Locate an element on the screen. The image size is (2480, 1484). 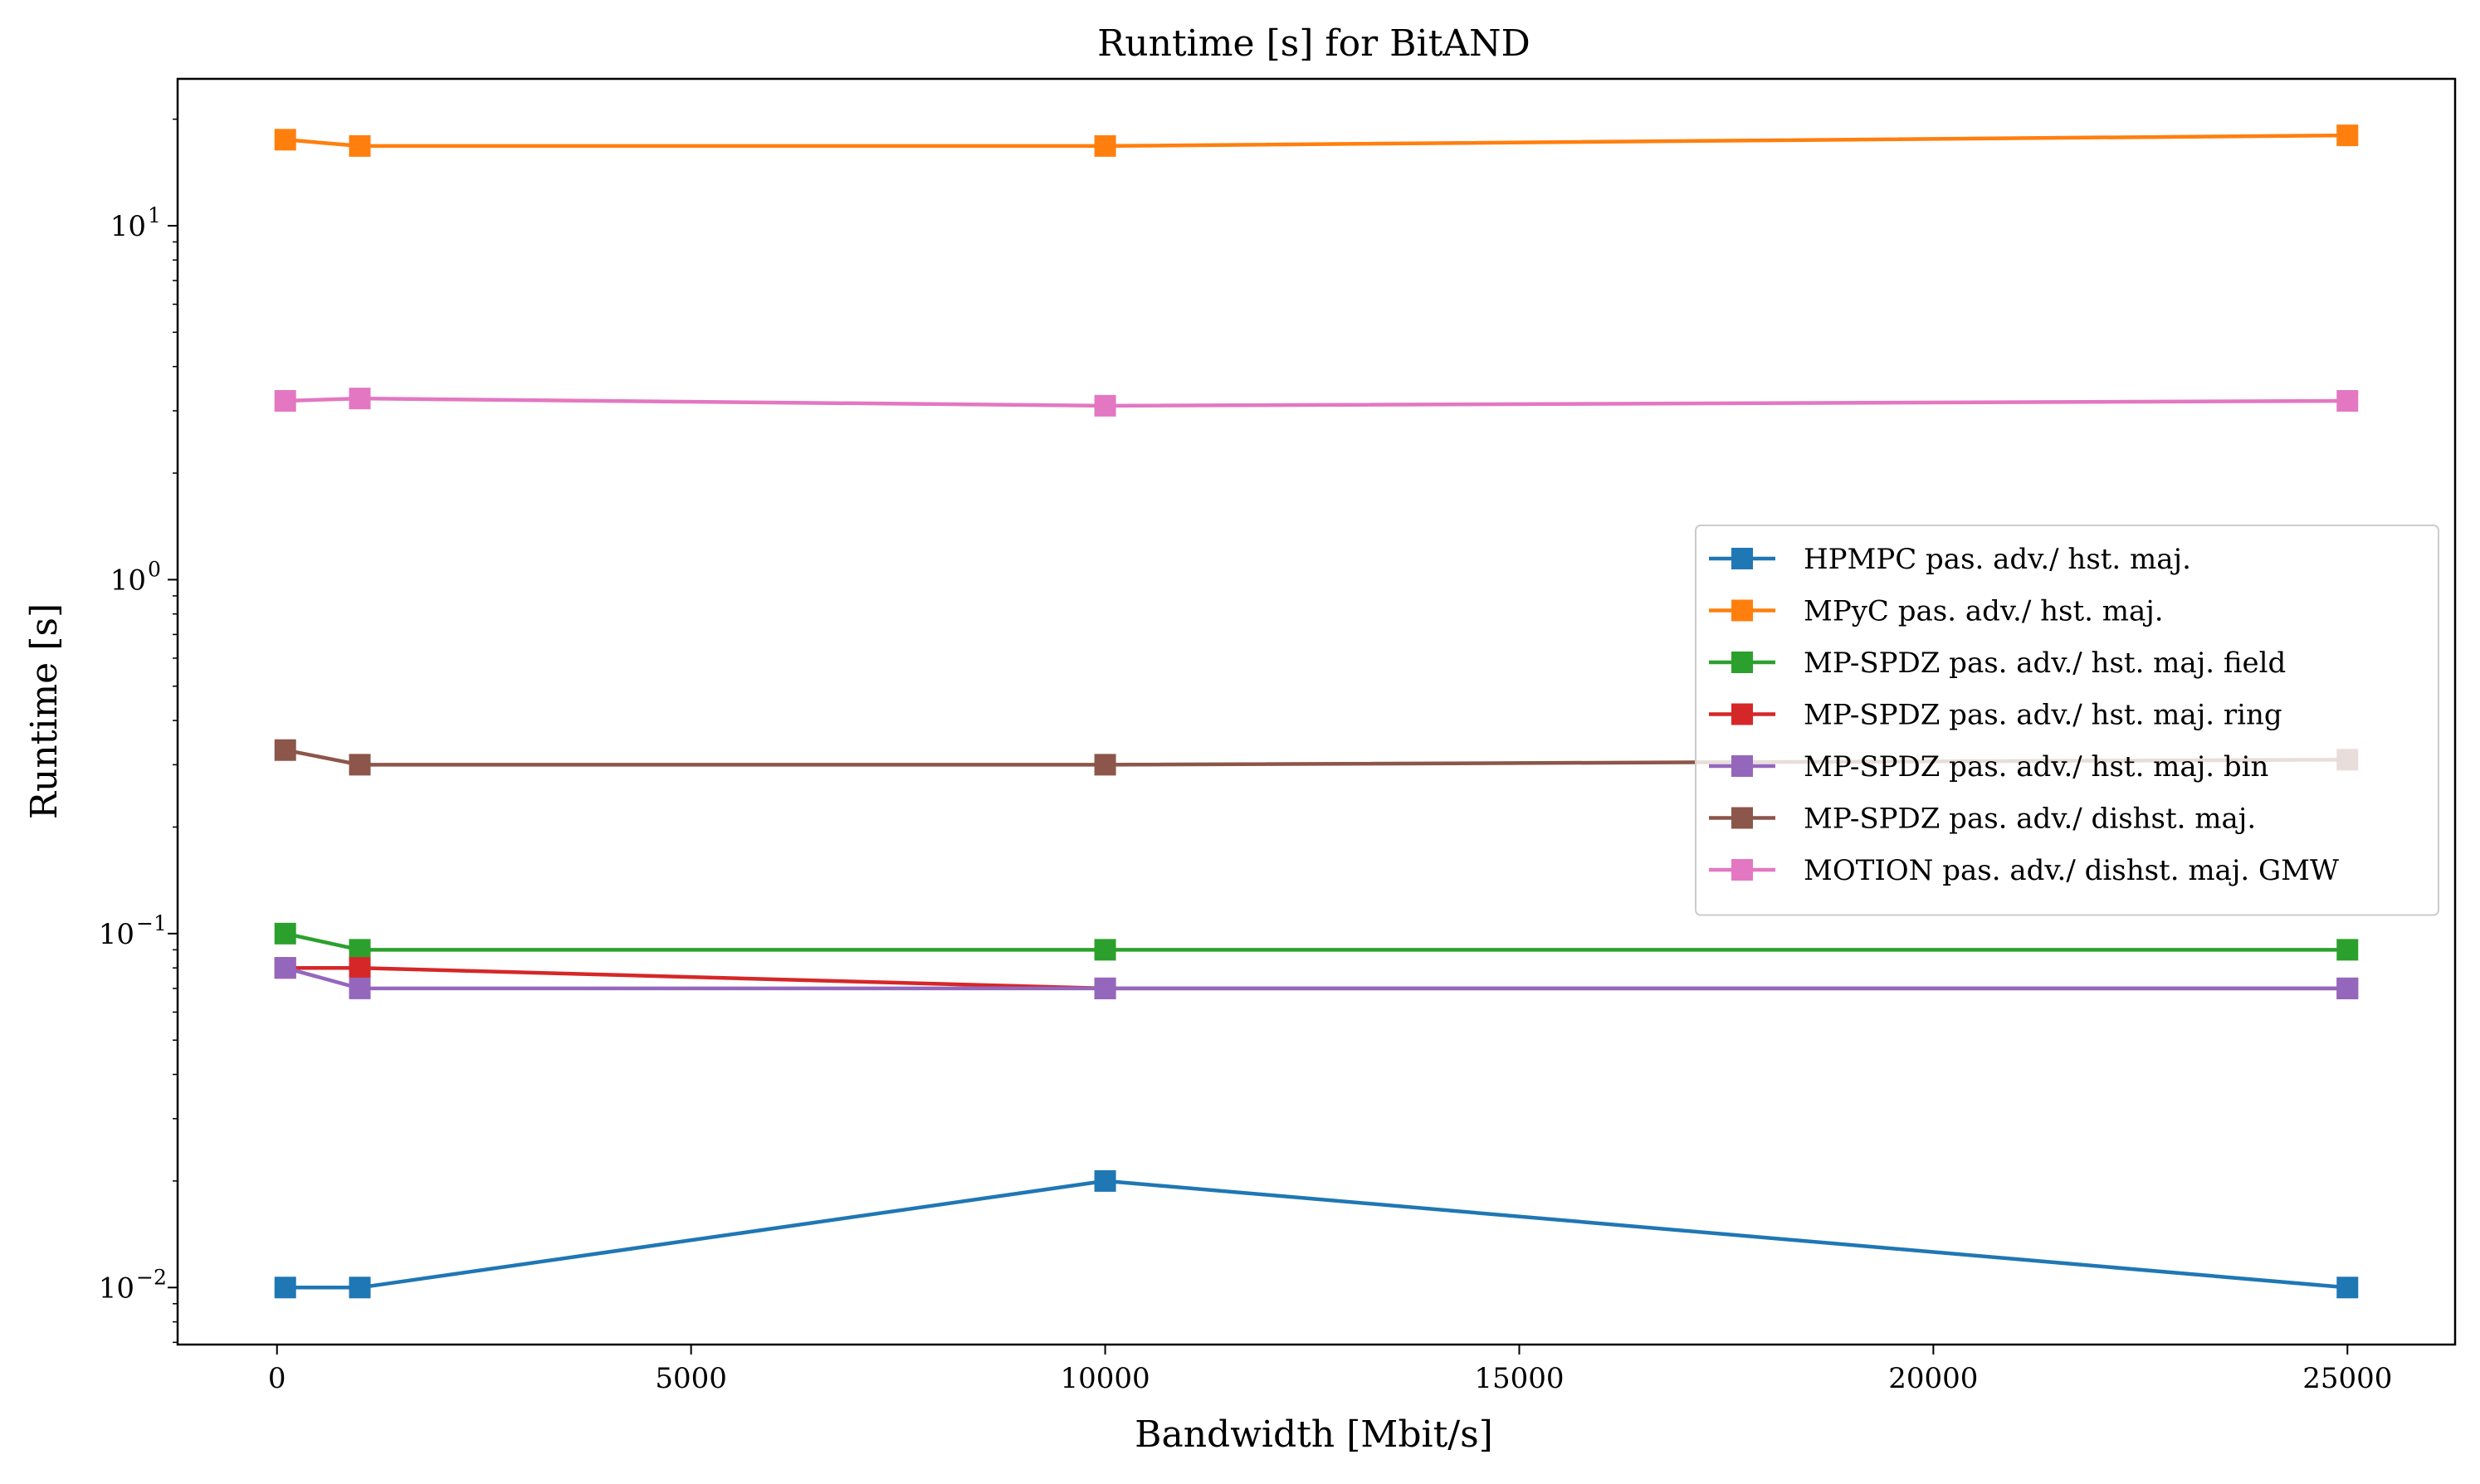
x-tick-label: 15000 is located at coordinates (1519, 1378).